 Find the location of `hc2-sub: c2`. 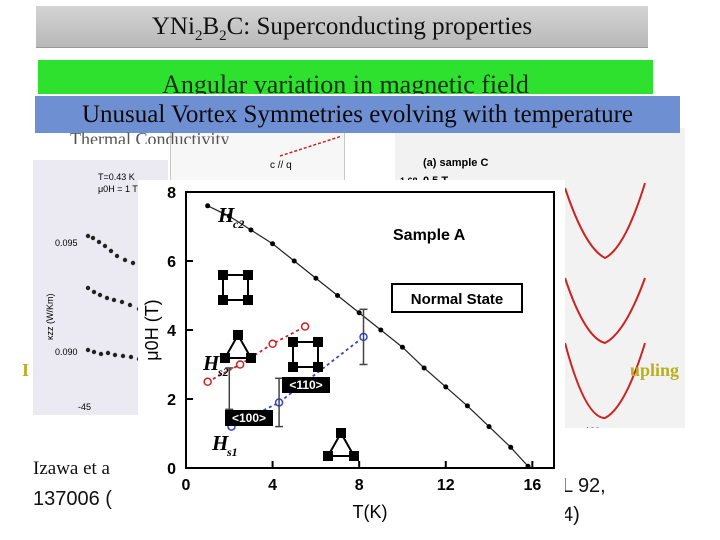

hc2-sub: c2 is located at coordinates (238, 224).